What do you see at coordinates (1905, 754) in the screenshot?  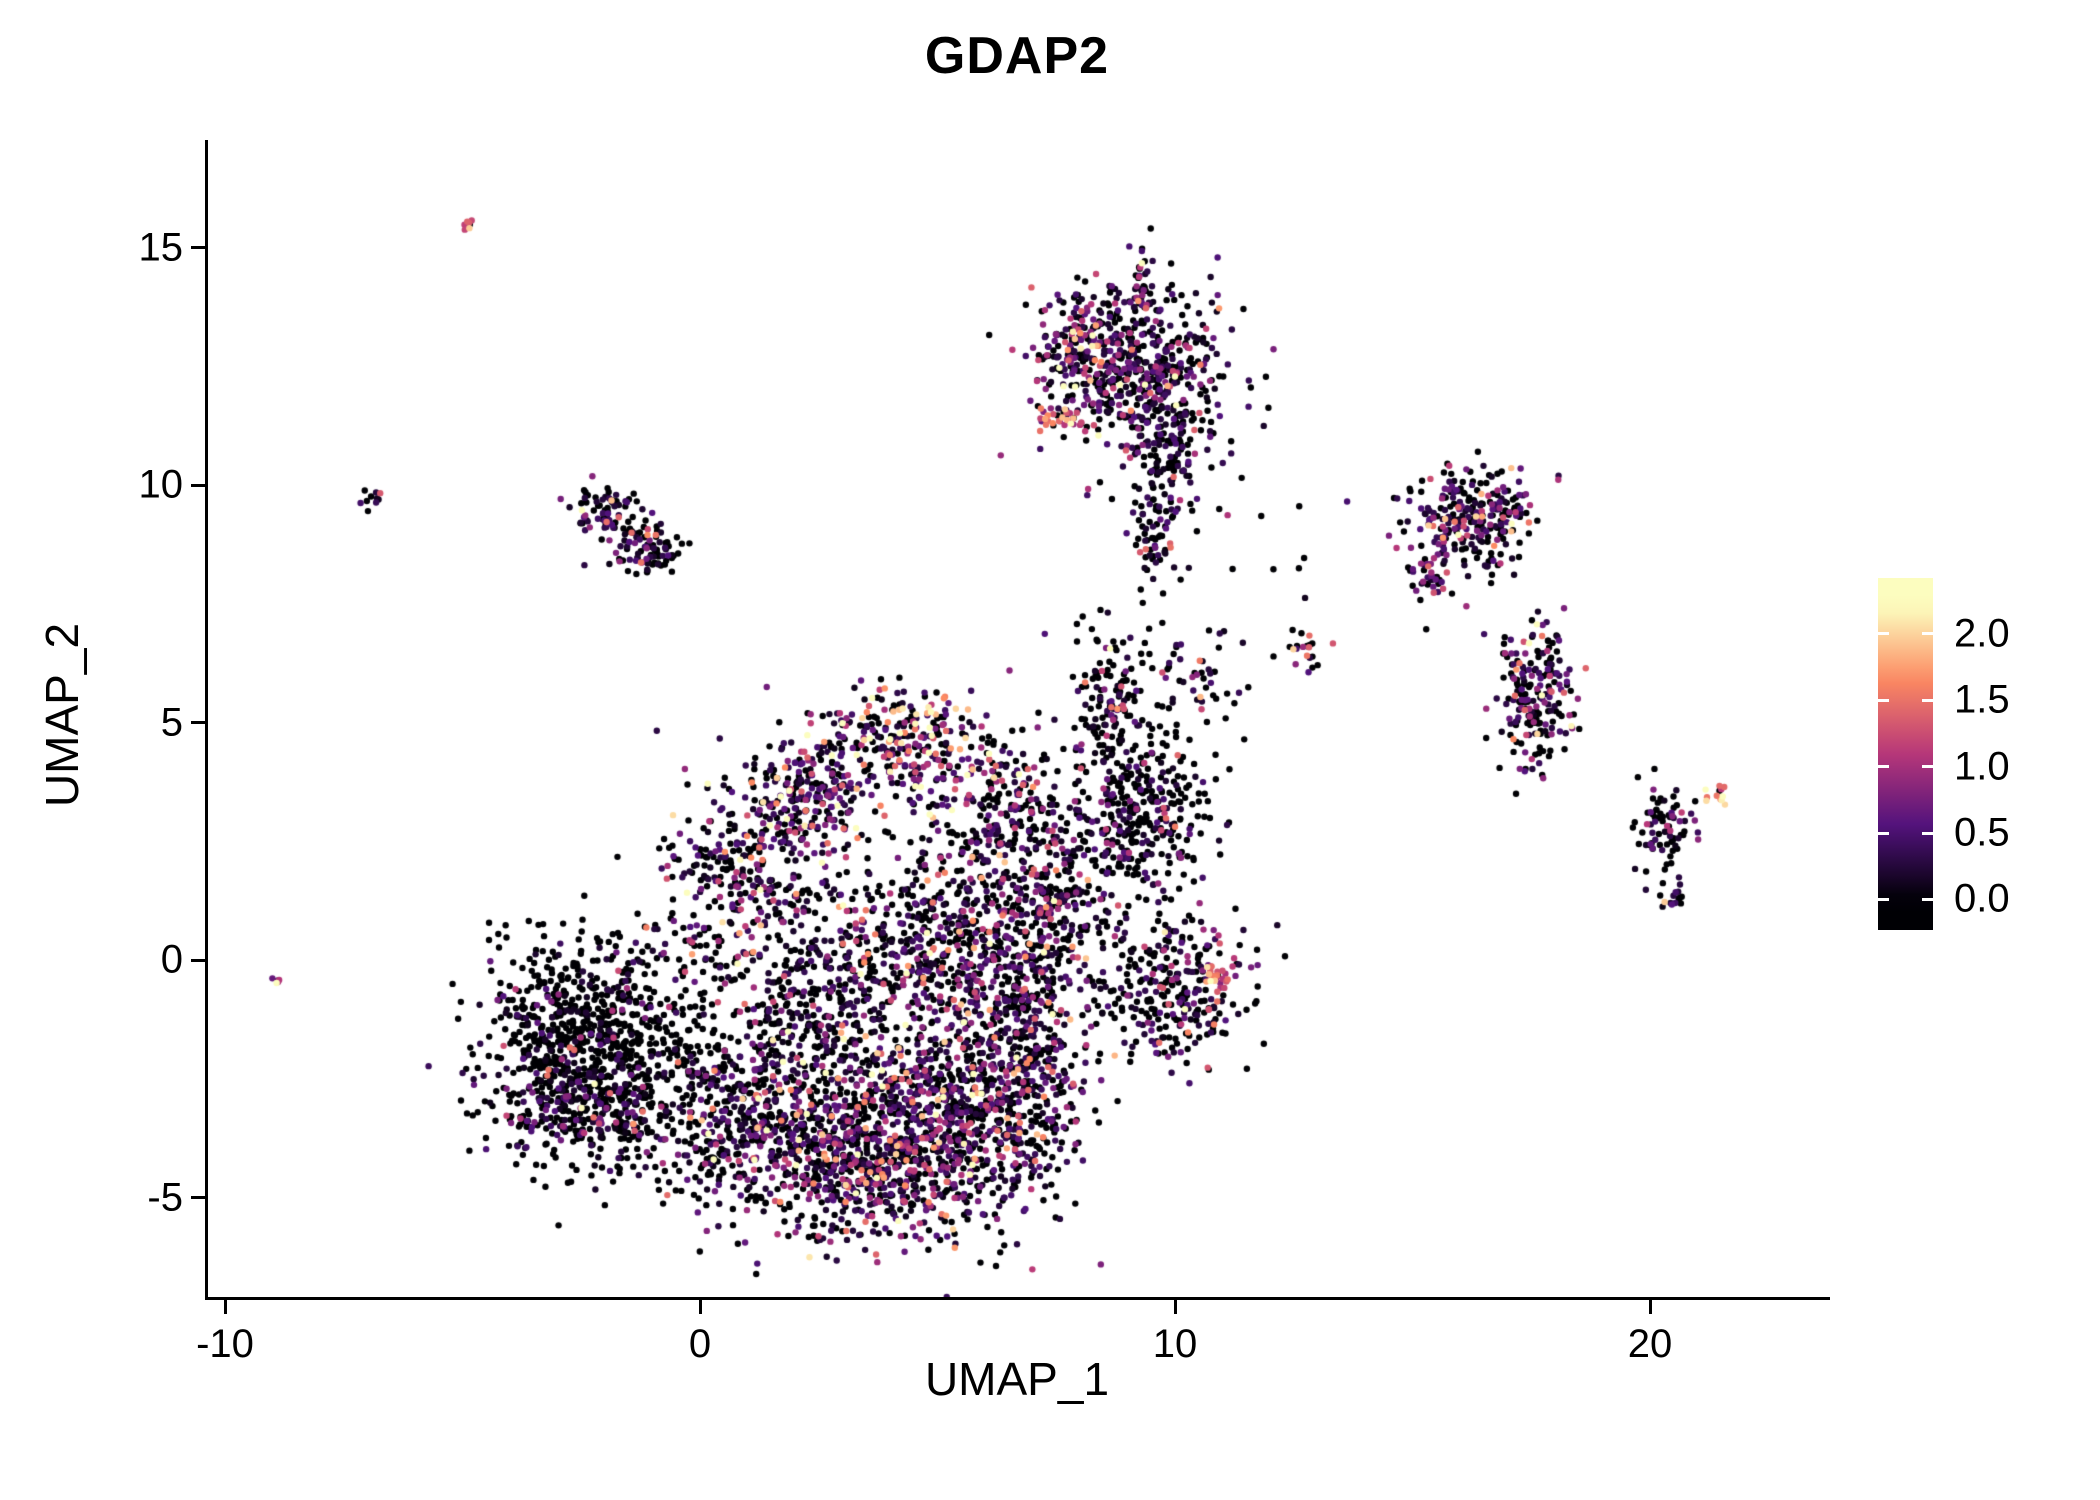 I see `colorbar-gradient` at bounding box center [1905, 754].